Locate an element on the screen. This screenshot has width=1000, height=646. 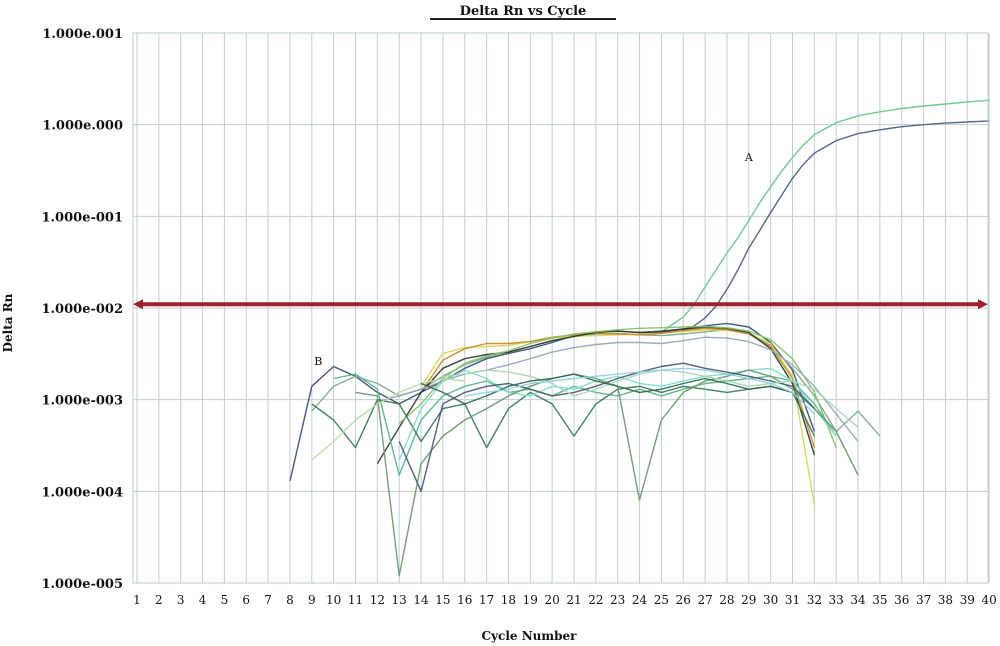
threshold-arrow-left is located at coordinates (138, 304).